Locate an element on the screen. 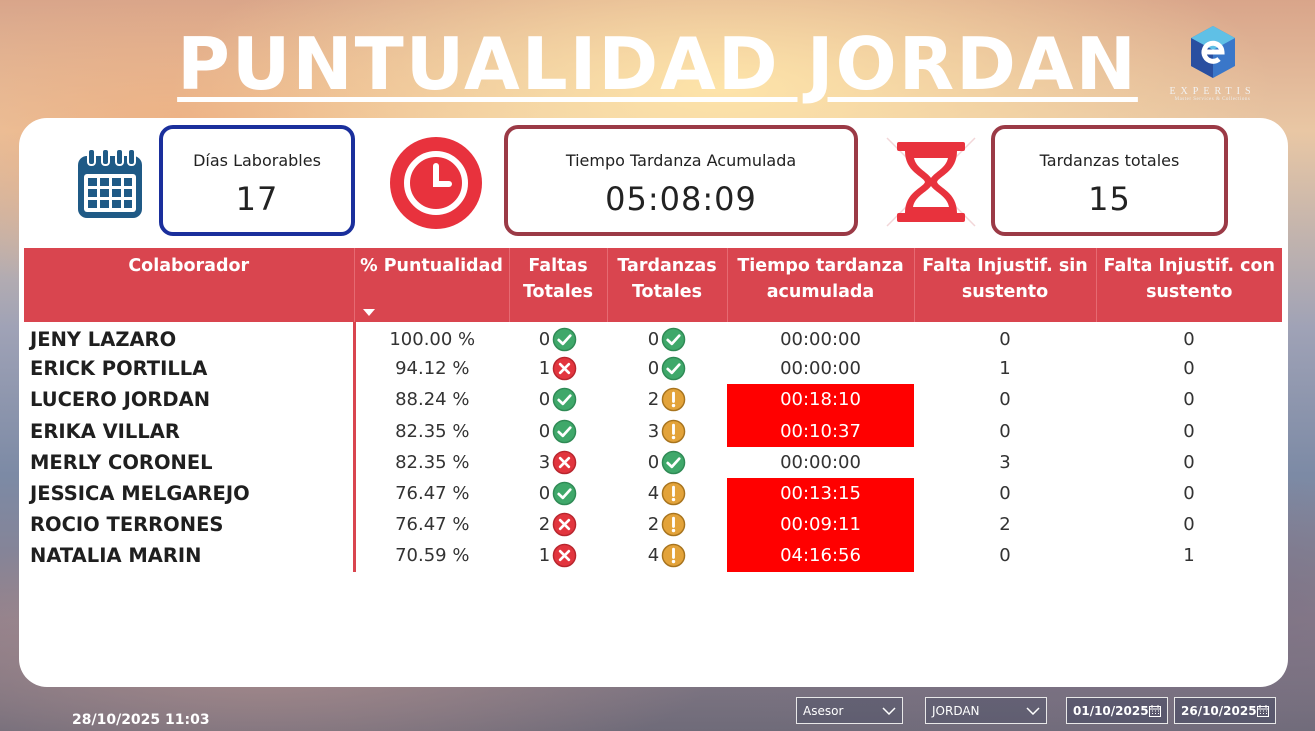 The height and width of the screenshot is (731, 1315). kpi-dias-laborables: Días Laborables 17 is located at coordinates (257, 180).